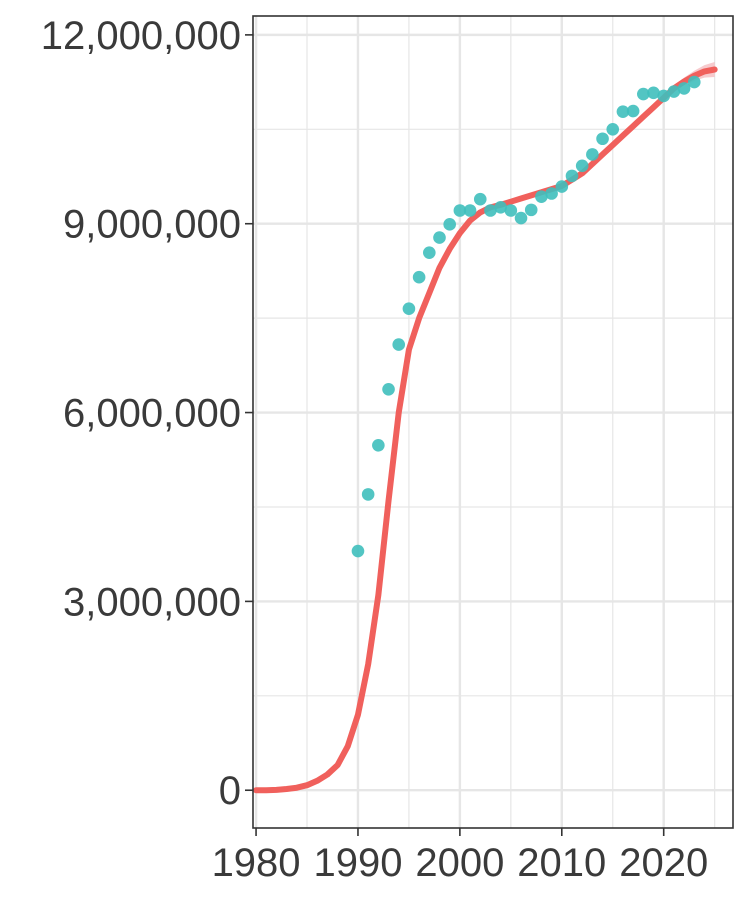 Image resolution: width=750 pixels, height=900 pixels. I want to click on y-tick-label: 9,000,000, so click(152, 225).